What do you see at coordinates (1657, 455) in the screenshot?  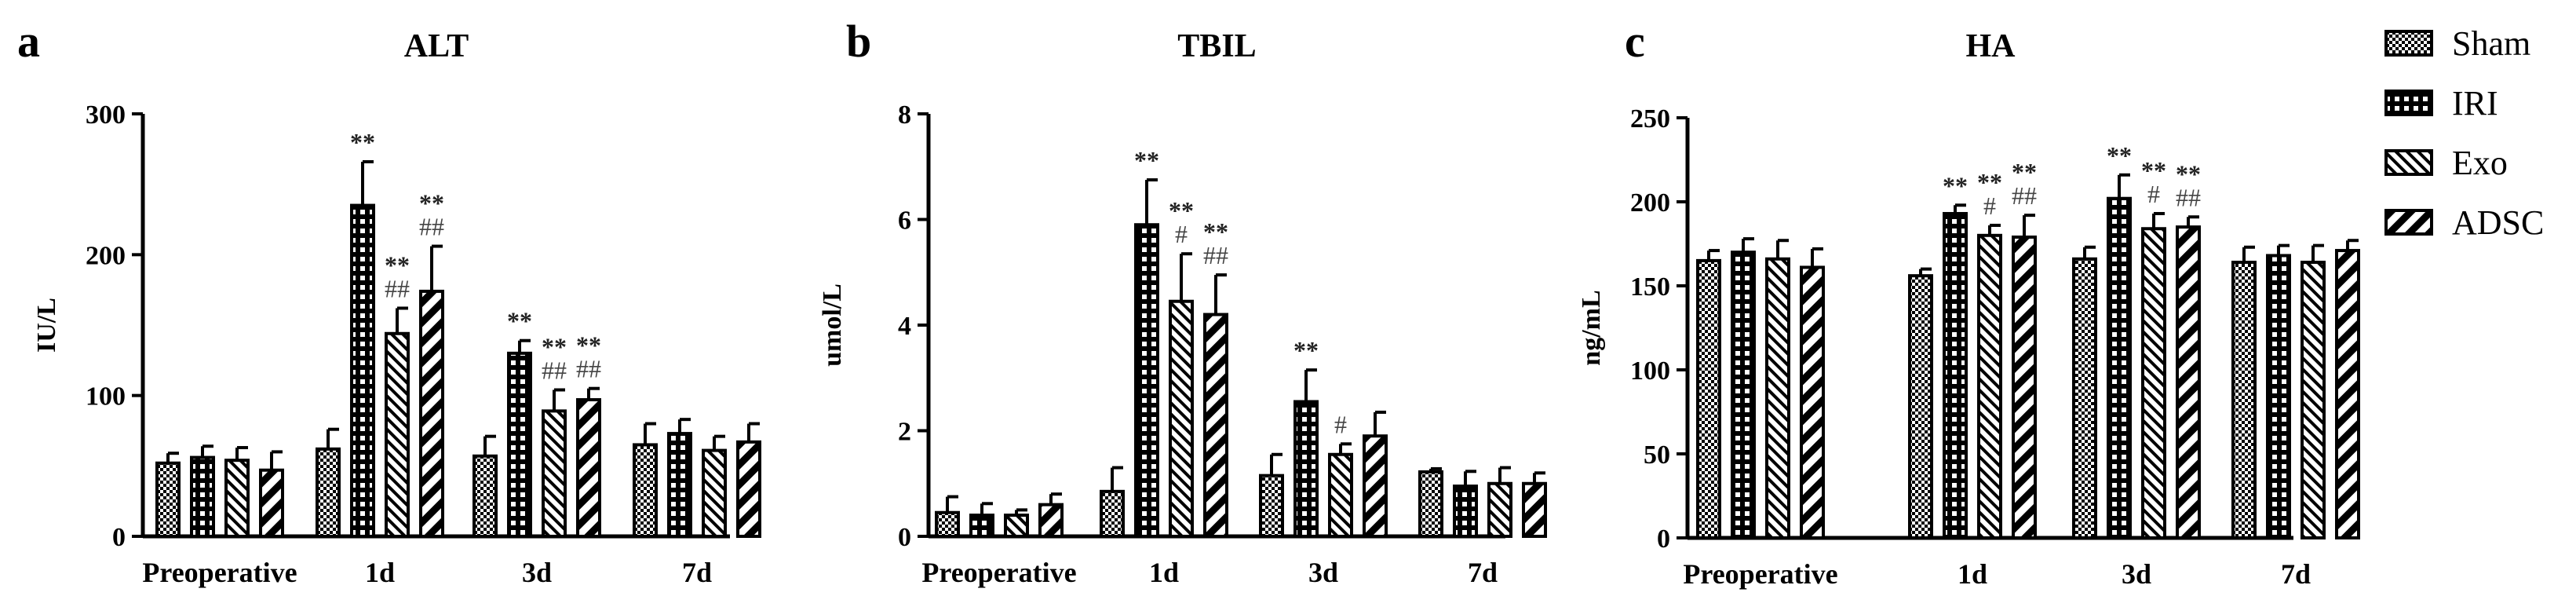 I see `y-tick-label: 50` at bounding box center [1657, 455].